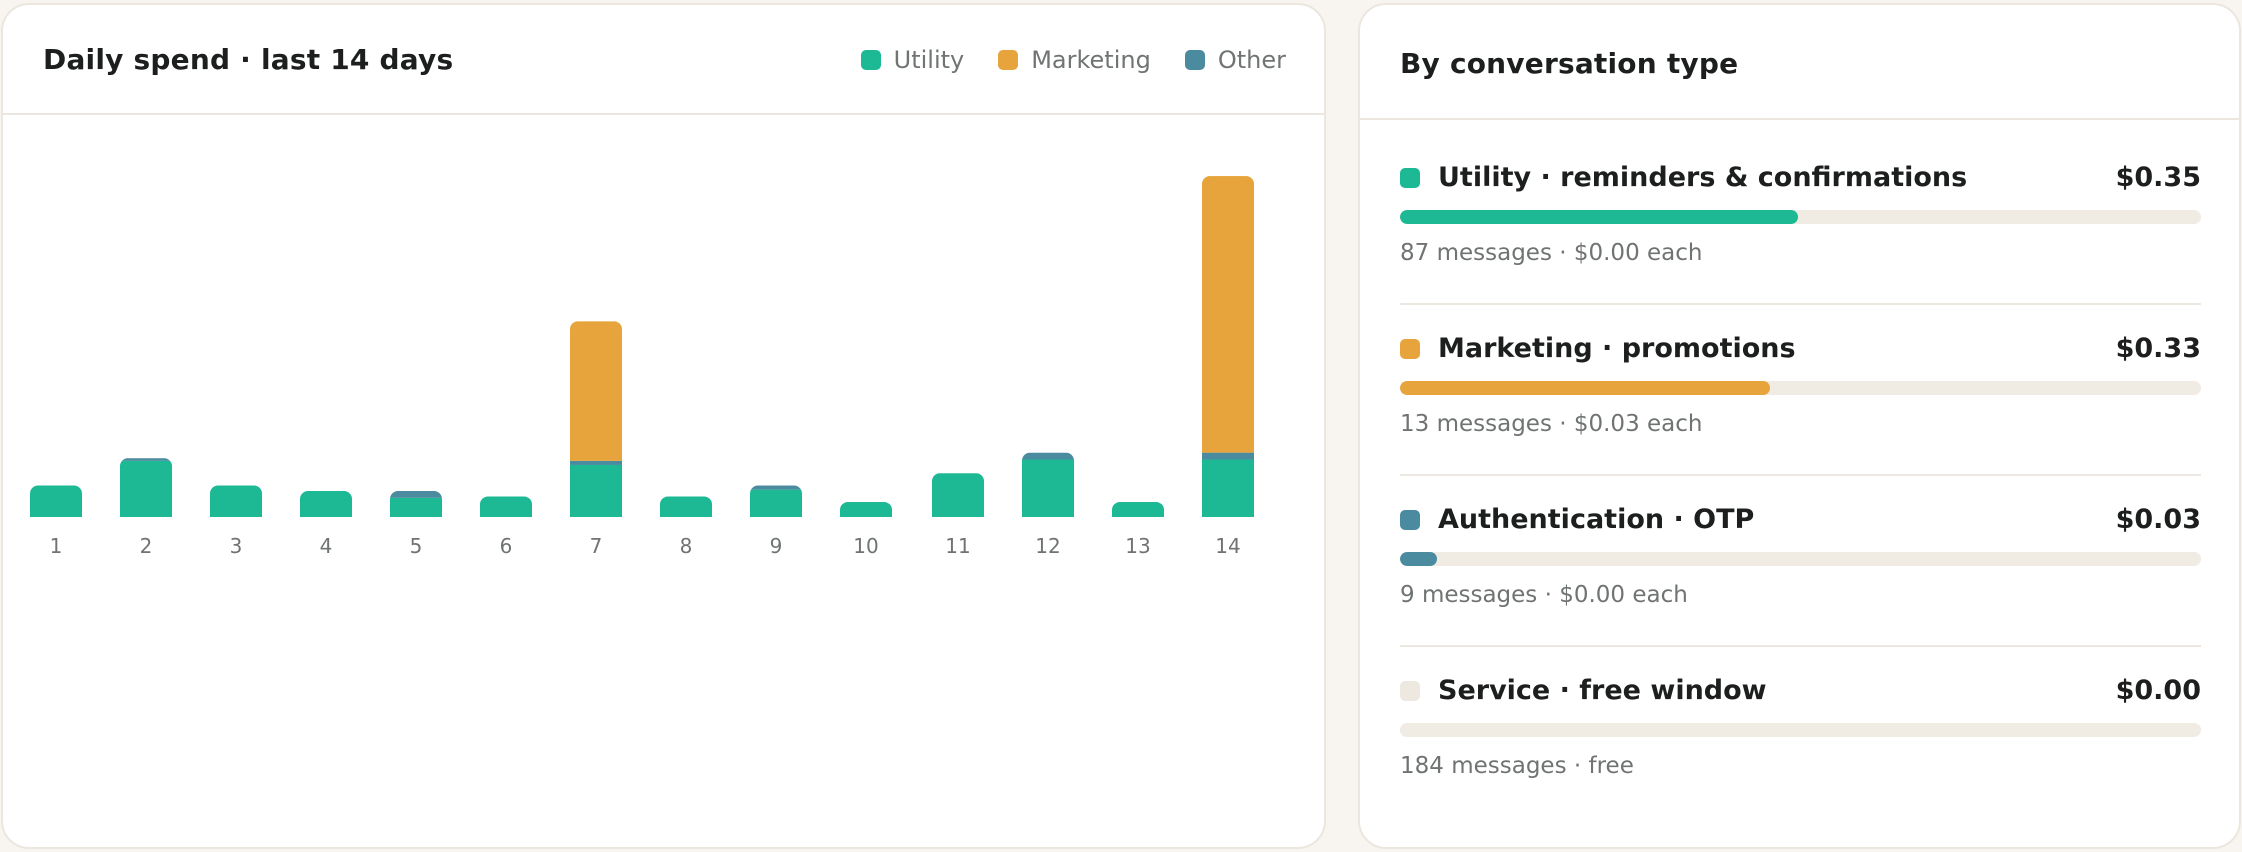 Image resolution: width=2242 pixels, height=852 pixels. I want to click on x-tick-label: 12, so click(1047, 546).